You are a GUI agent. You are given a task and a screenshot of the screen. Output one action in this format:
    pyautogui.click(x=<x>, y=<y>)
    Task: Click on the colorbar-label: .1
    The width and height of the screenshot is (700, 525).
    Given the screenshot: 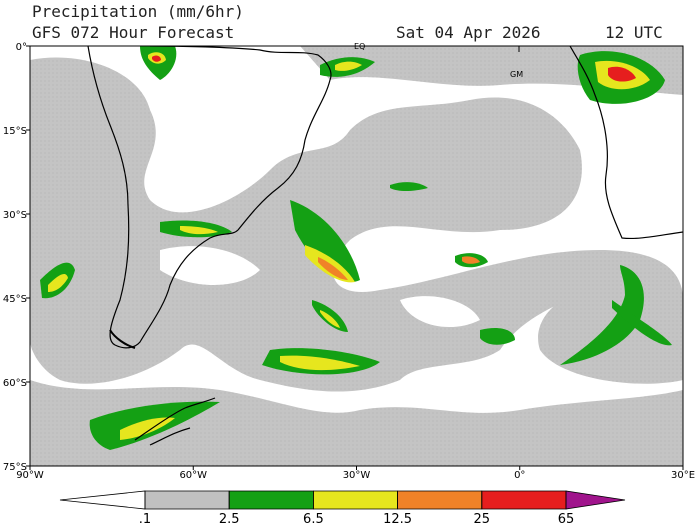 What is the action you would take?
    pyautogui.click(x=145, y=518)
    